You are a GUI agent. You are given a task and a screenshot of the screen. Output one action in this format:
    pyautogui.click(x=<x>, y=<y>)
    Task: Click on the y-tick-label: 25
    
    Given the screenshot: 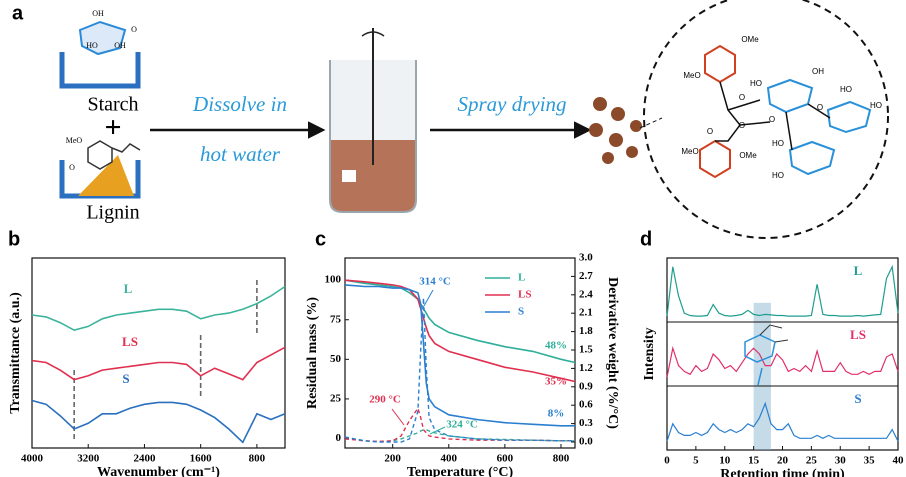 What is the action you would take?
    pyautogui.click(x=336, y=398)
    